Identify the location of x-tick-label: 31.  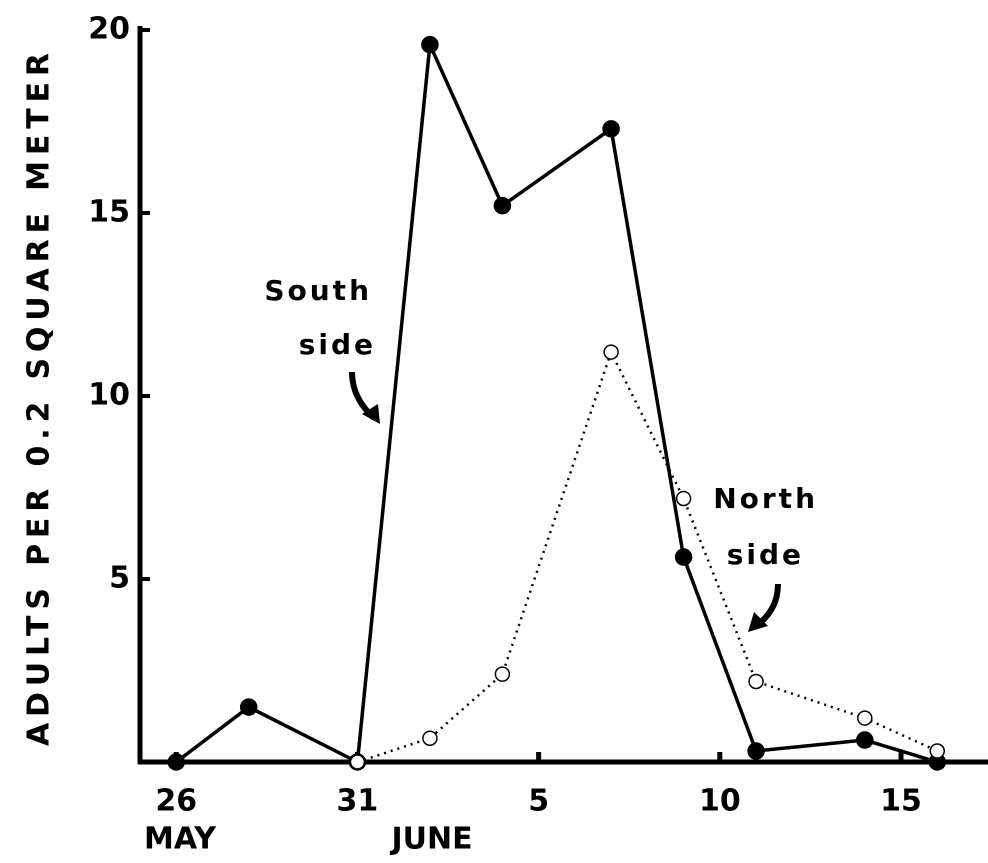
(358, 801).